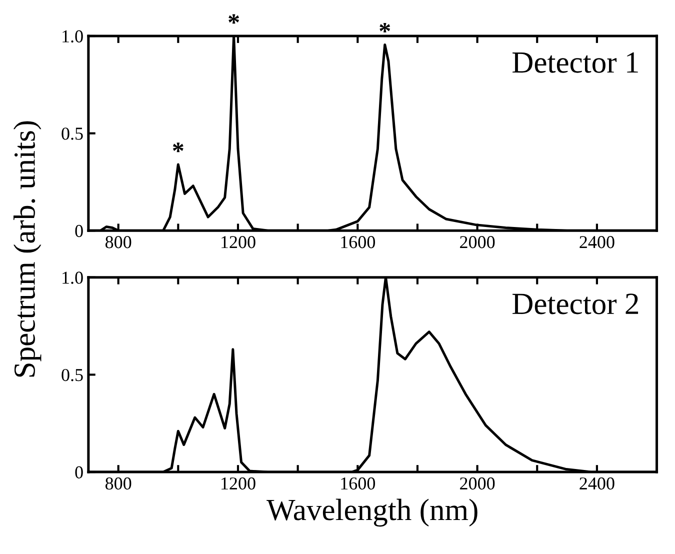 This screenshot has height=554, width=675. Describe the element at coordinates (28, 249) in the screenshot. I see `y-axis-title: Spectrum (arb. units)` at that location.